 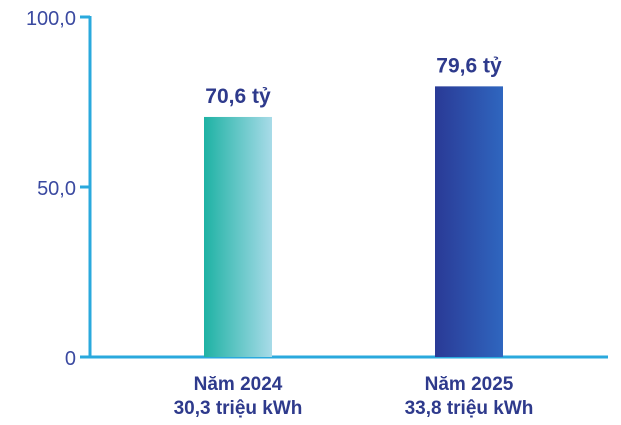 I want to click on data-label-2024: 70,6 tỷ, so click(x=238, y=96).